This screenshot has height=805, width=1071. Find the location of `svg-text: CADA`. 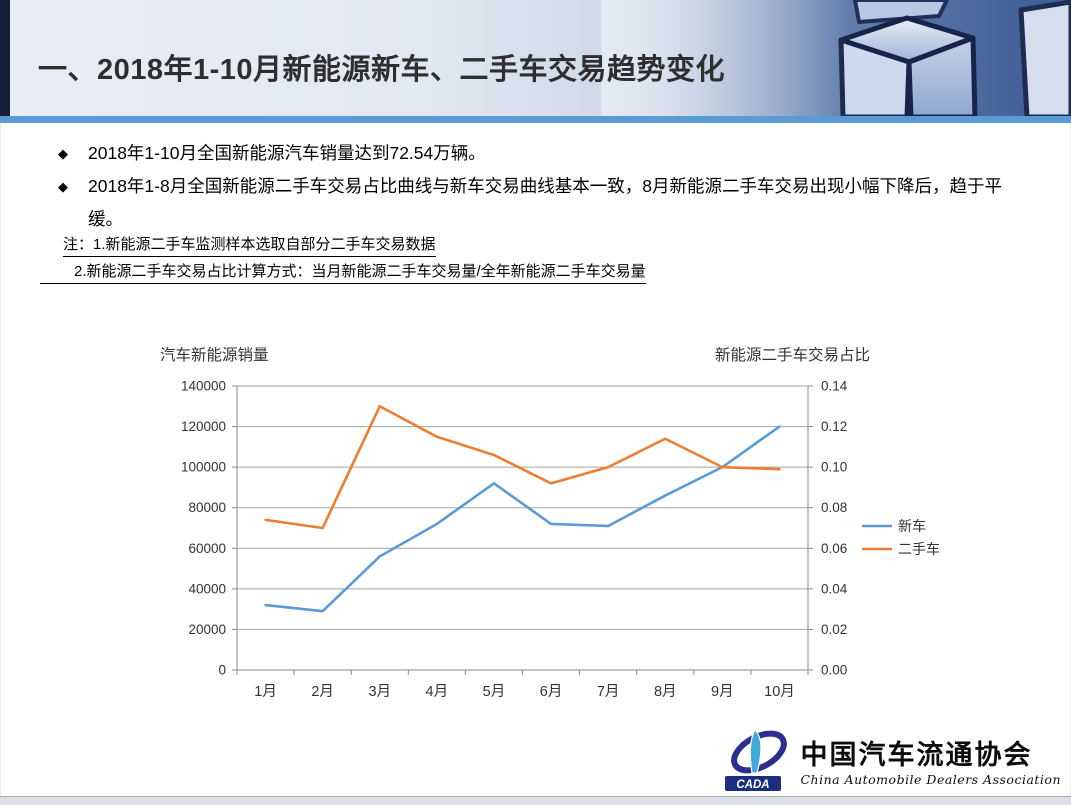

svg-text: CADA is located at coordinates (753, 785).